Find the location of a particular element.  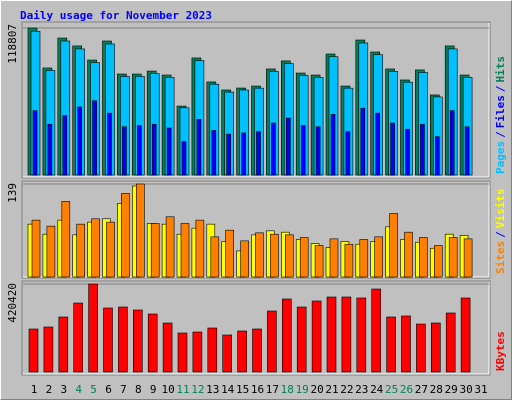

x-tick-label: 20 is located at coordinates (316, 389).